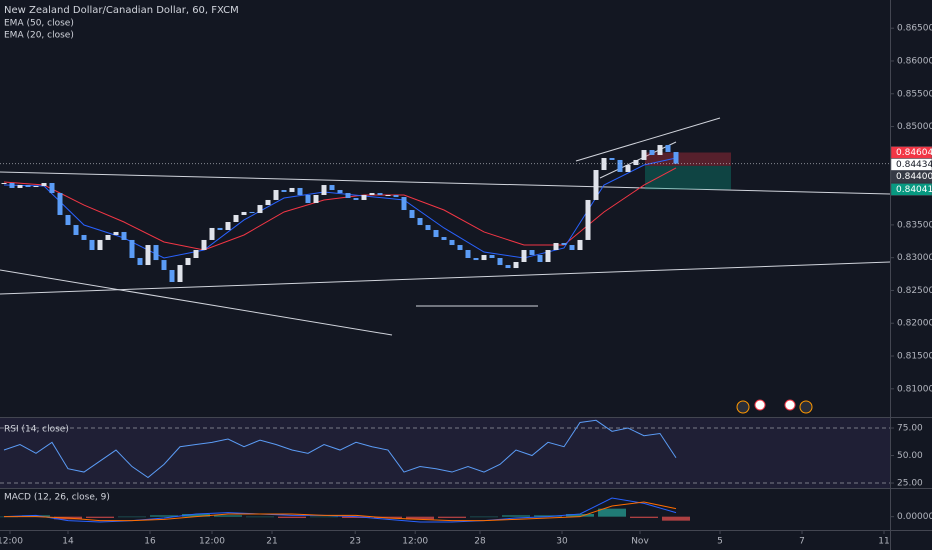 The width and height of the screenshot is (932, 550). What do you see at coordinates (914, 324) in the screenshot?
I see `y-tick-label: 0.82000` at bounding box center [914, 324].